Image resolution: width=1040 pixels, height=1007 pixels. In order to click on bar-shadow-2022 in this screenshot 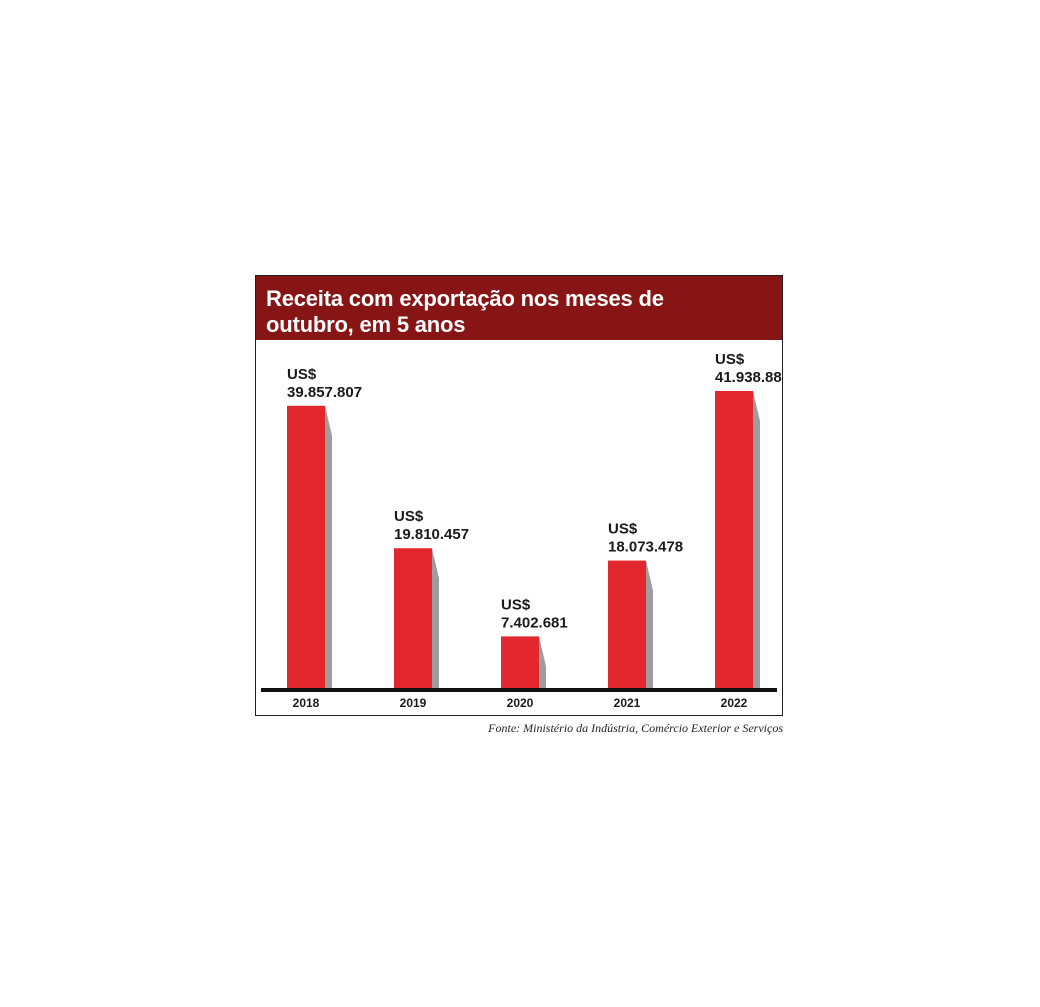, I will do `click(756, 540)`.